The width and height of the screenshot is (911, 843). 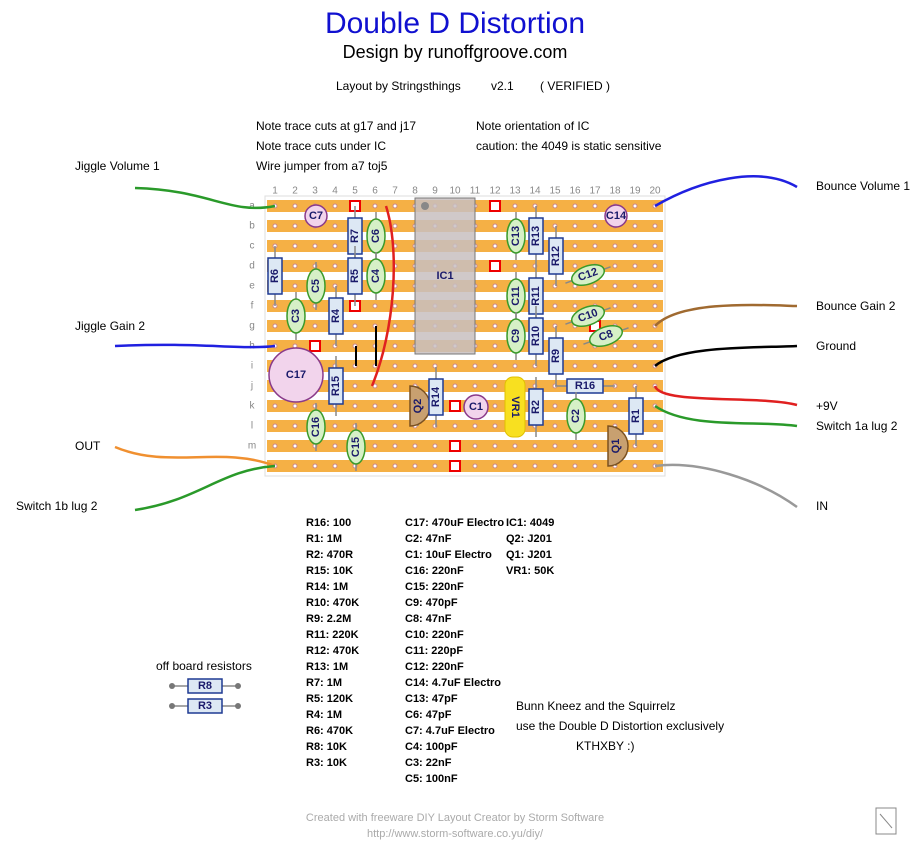 I want to click on logo-line, so click(x=886, y=821).